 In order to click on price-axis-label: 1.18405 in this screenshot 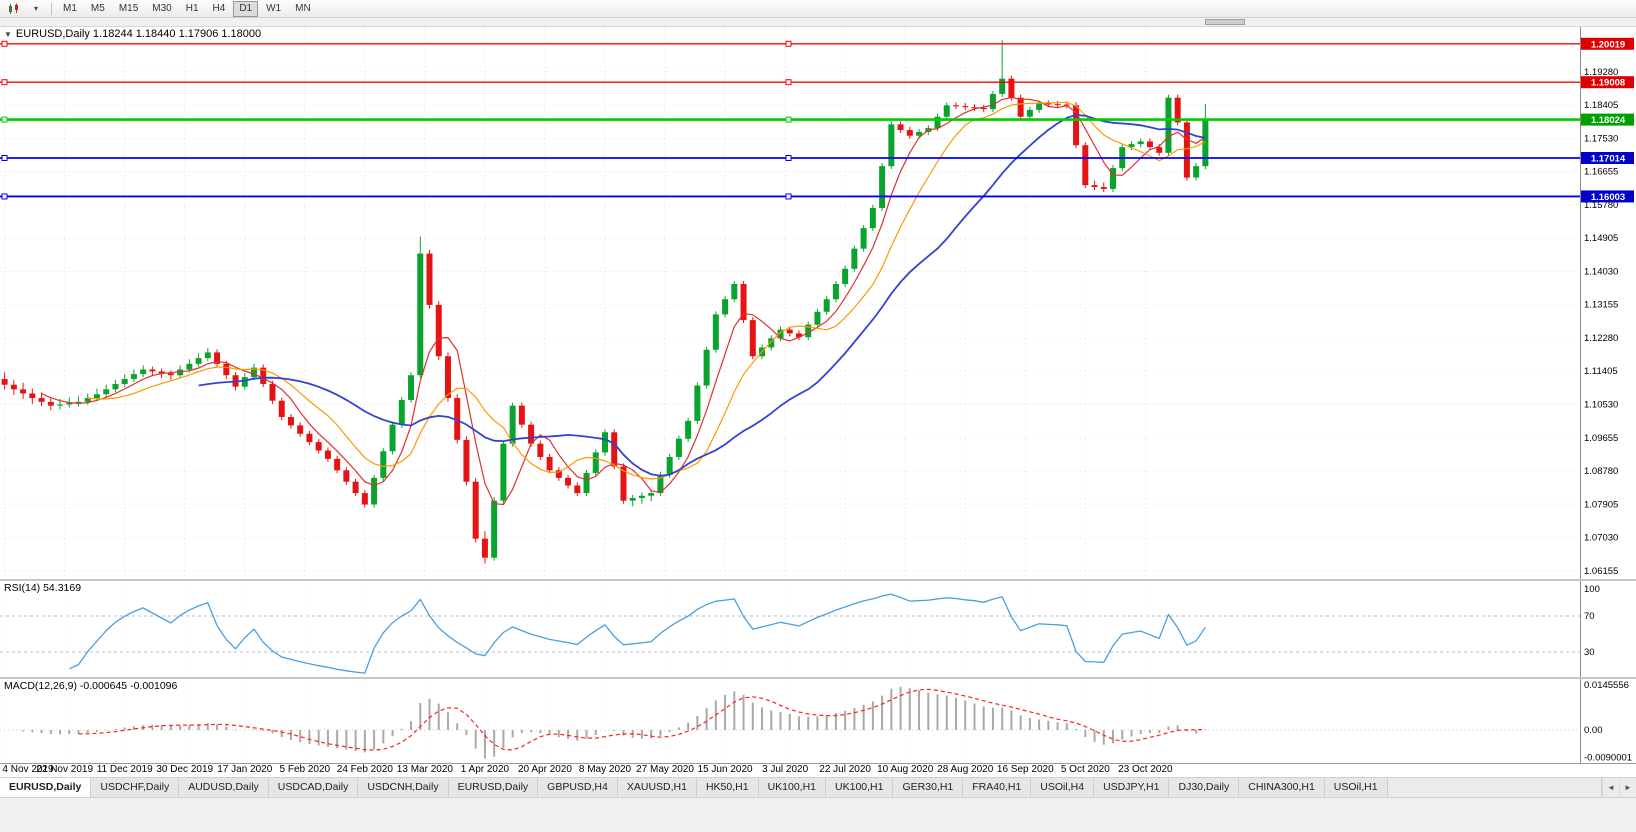, I will do `click(1601, 105)`.